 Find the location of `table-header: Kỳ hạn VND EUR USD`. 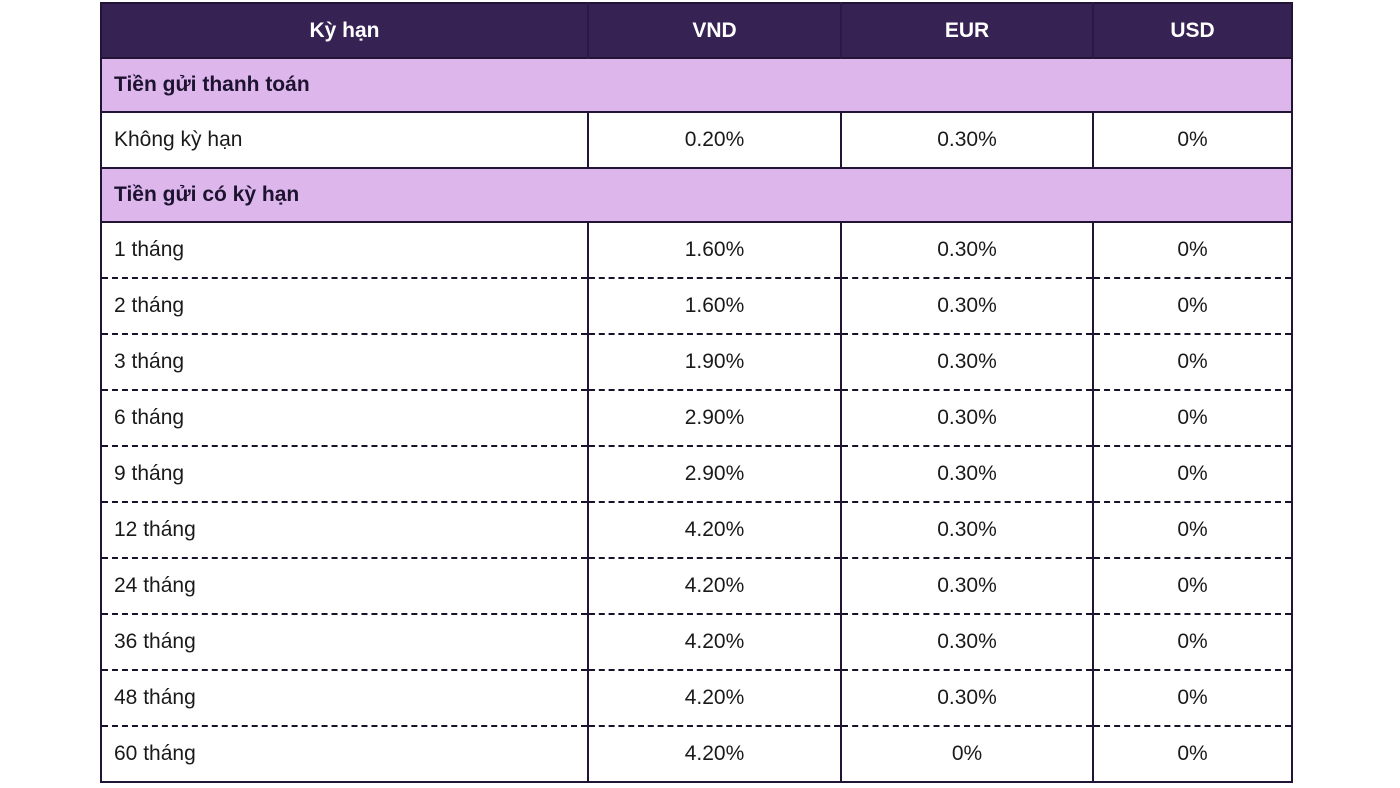

table-header: Kỳ hạn VND EUR USD is located at coordinates (696, 30).